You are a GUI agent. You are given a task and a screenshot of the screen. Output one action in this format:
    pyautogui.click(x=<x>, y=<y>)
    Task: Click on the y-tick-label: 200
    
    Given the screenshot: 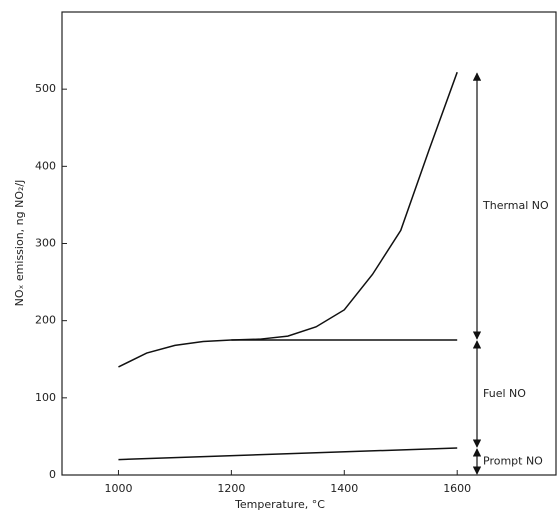 What is the action you would take?
    pyautogui.click(x=45, y=320)
    